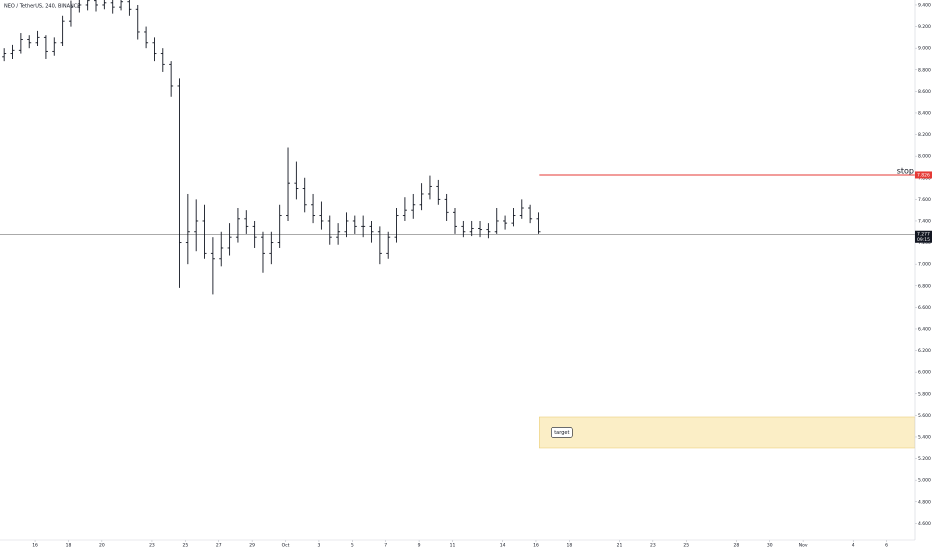 Image resolution: width=932 pixels, height=550 pixels. I want to click on x-tick-label: 14, so click(503, 546).